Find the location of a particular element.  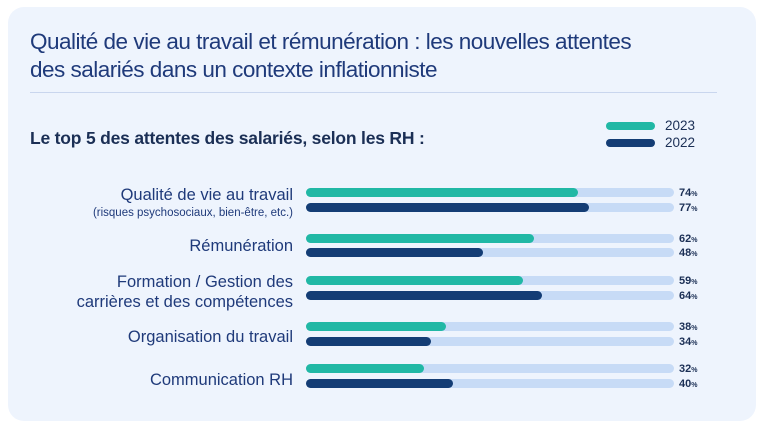

legend: 2023 2022 is located at coordinates (650, 134).